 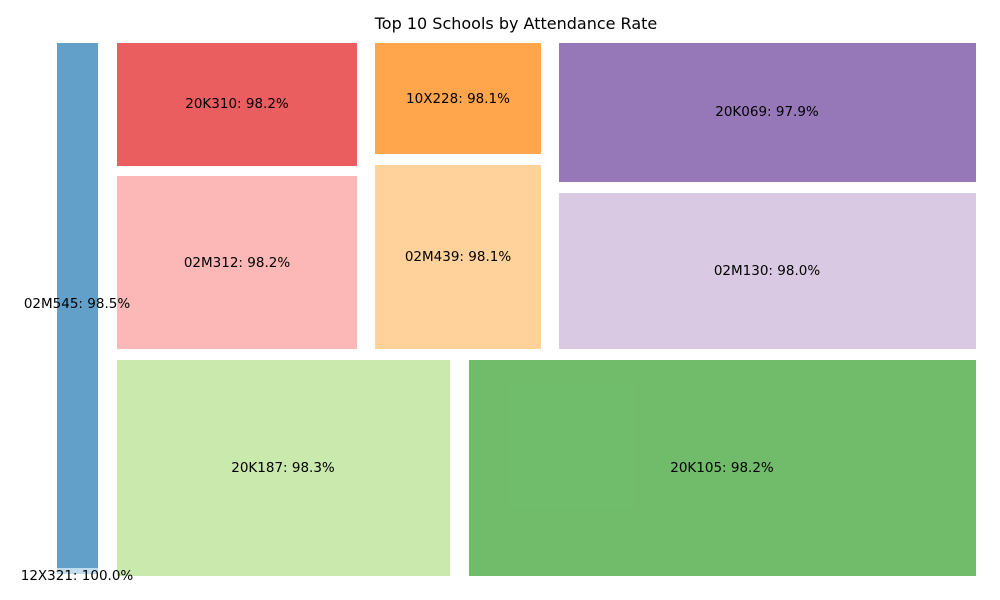 I want to click on treemap-tile-20k187, so click(x=283, y=468).